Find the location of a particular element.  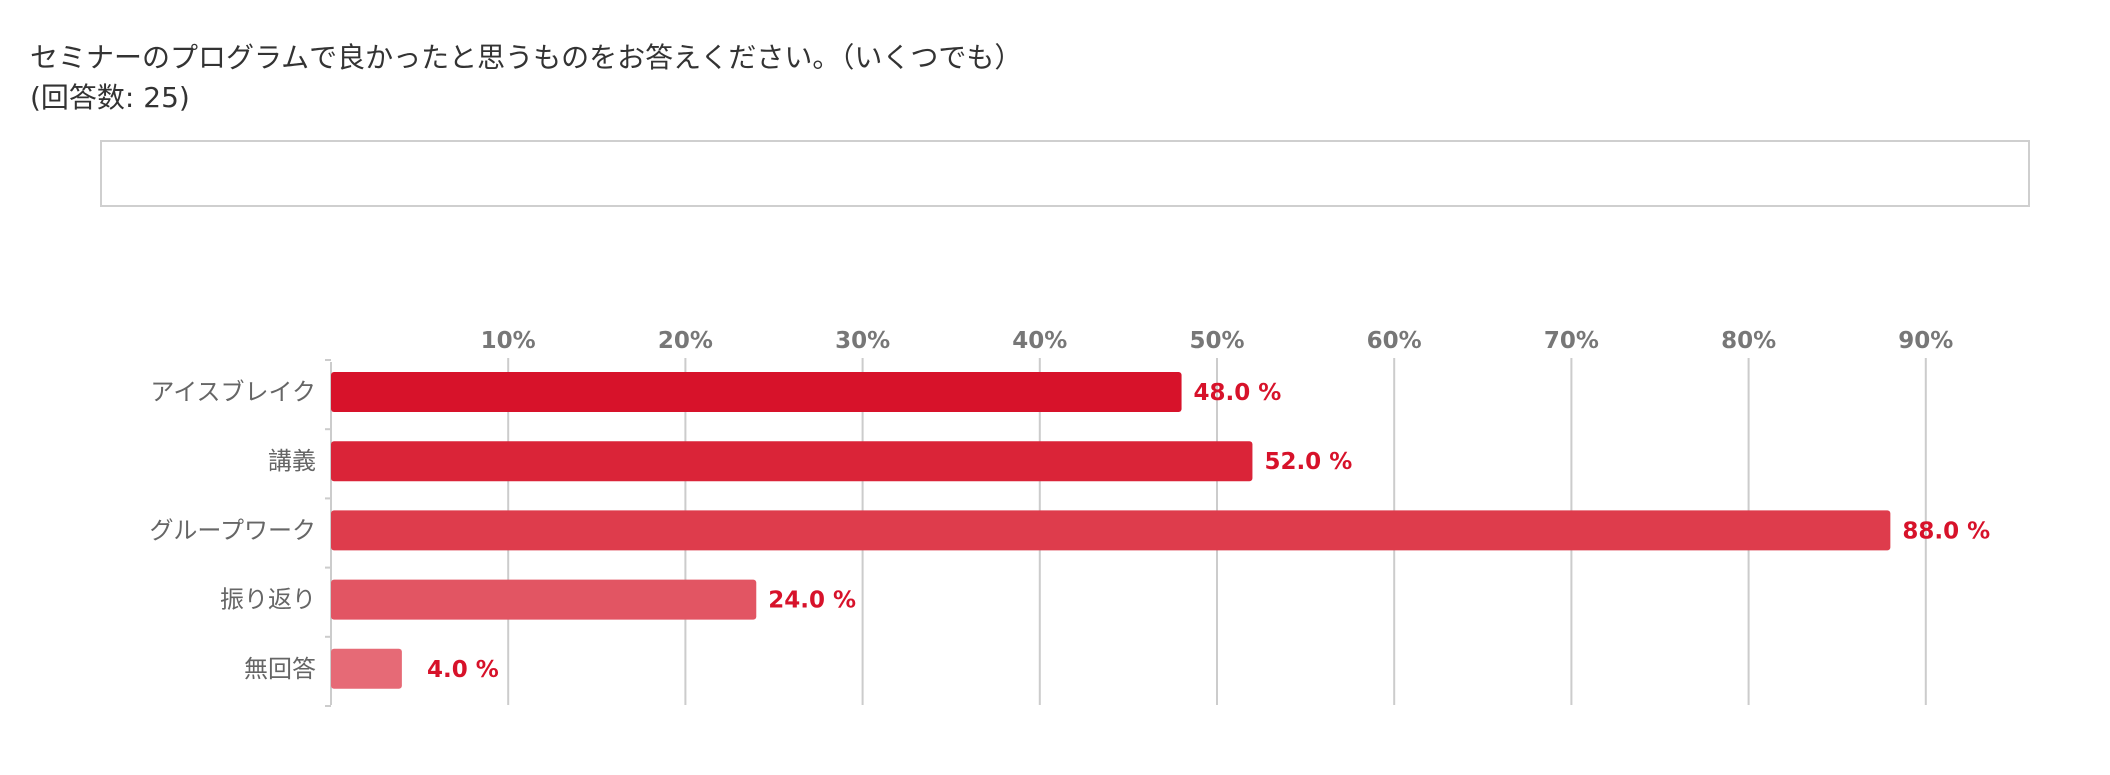

x-tick-label: 40% is located at coordinates (1039, 341).